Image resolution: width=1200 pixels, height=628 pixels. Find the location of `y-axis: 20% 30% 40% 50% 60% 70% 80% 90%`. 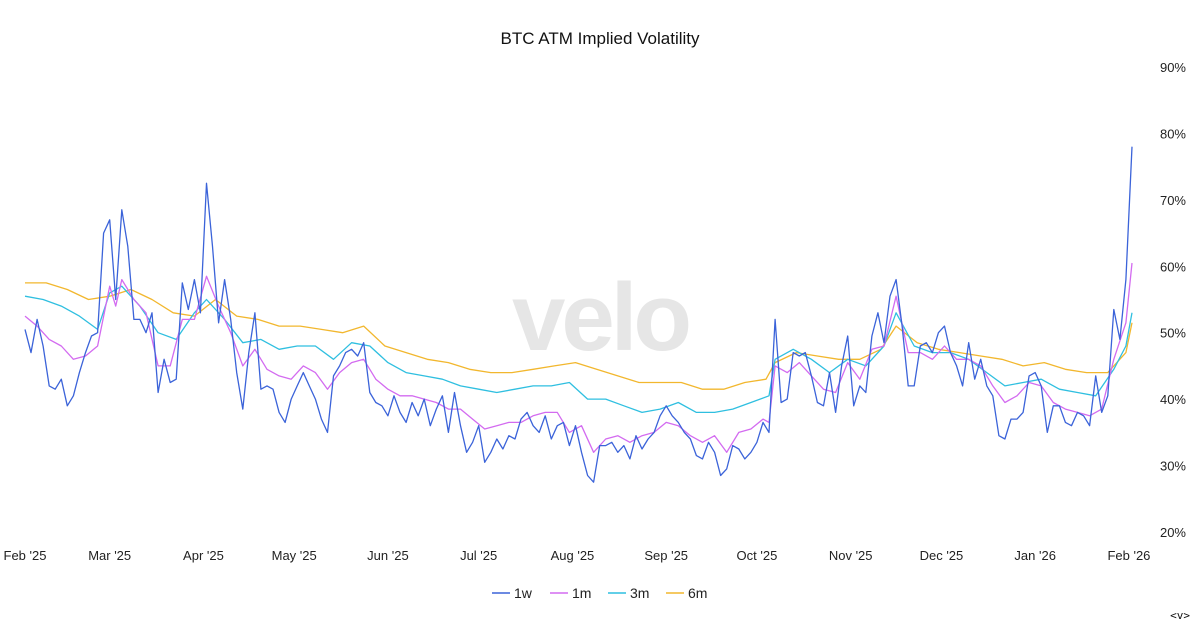

y-axis: 20% 30% 40% 50% 60% 70% 80% 90% is located at coordinates (1173, 300).